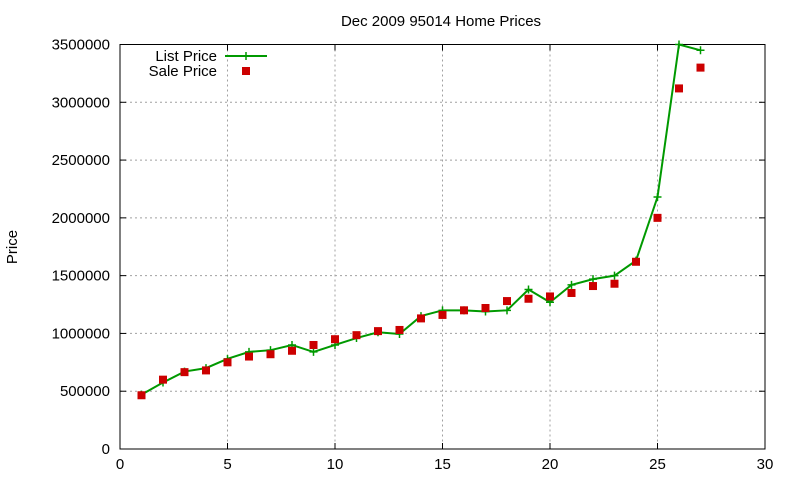 The width and height of the screenshot is (800, 480). Describe the element at coordinates (81, 333) in the screenshot. I see `y-tick-label: 1000000` at that location.